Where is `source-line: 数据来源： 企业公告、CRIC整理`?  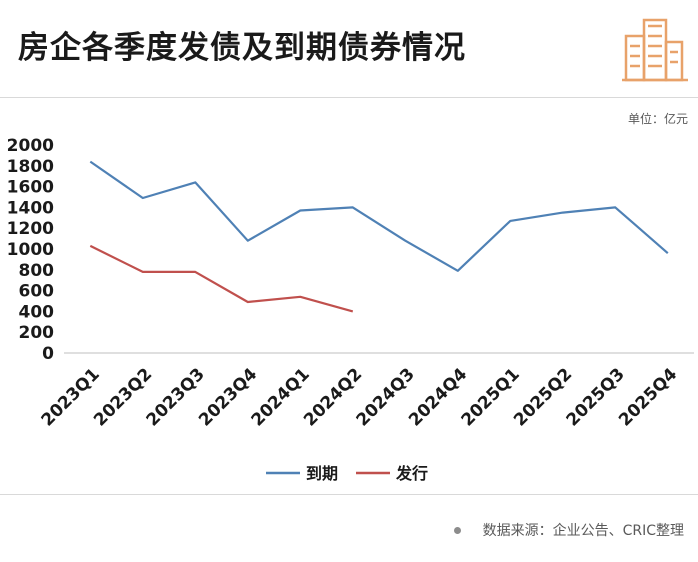
source-line: 数据来源： 企业公告、CRIC整理 is located at coordinates (568, 530).